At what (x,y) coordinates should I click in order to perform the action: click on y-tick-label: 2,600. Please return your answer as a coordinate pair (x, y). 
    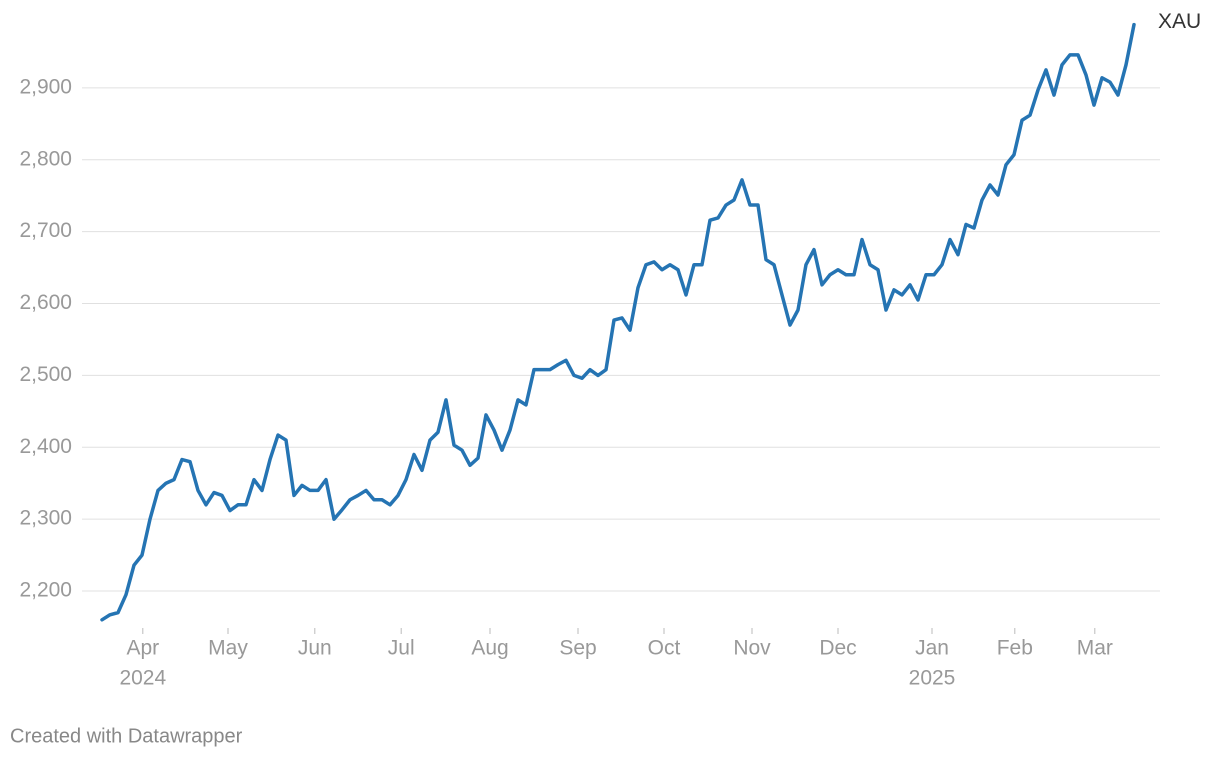
    Looking at the image, I should click on (45, 302).